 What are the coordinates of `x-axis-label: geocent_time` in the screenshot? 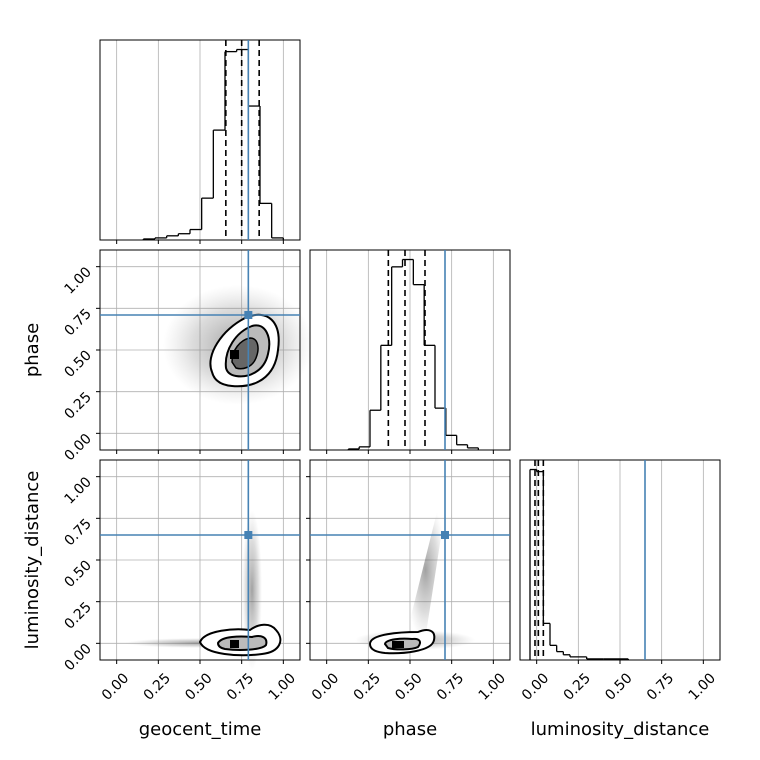 It's located at (200, 729).